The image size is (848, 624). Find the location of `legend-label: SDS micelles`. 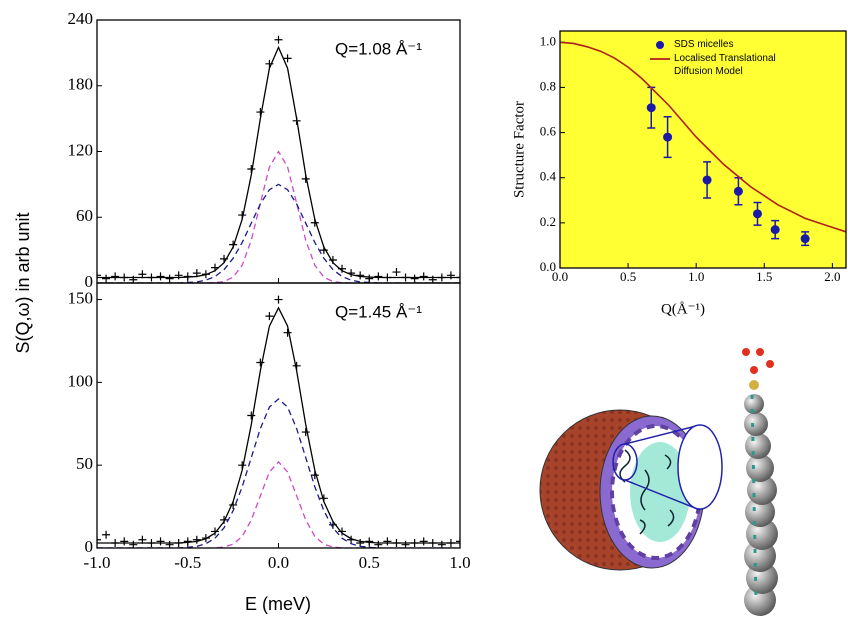

legend-label: SDS micelles is located at coordinates (704, 44).